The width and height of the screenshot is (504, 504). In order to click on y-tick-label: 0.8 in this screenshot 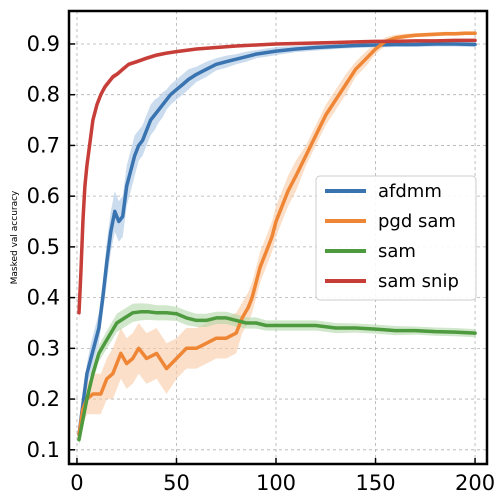, I will do `click(43, 95)`.